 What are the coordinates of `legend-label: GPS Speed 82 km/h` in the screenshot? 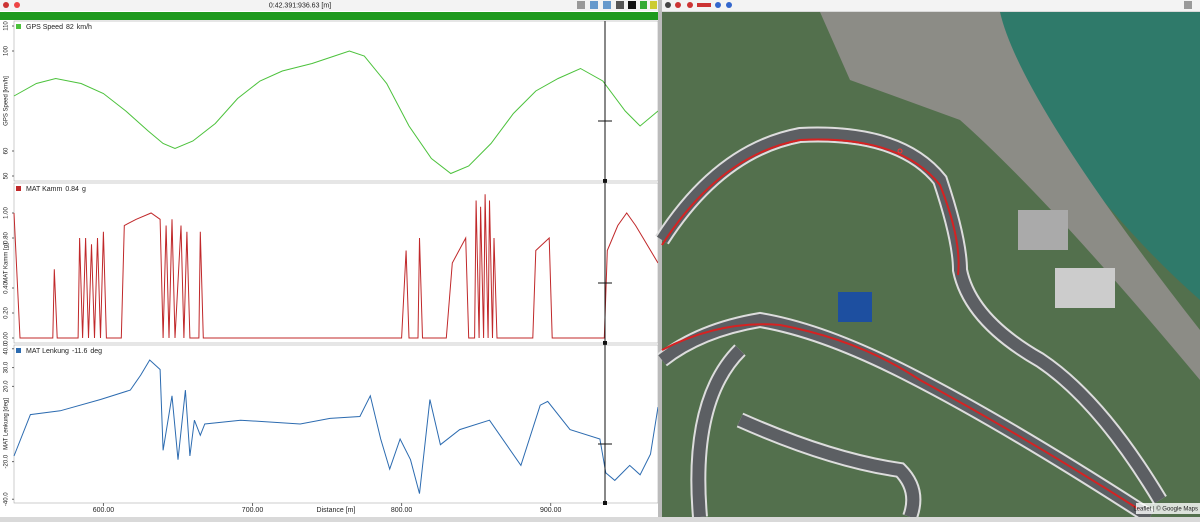 It's located at (59, 27).